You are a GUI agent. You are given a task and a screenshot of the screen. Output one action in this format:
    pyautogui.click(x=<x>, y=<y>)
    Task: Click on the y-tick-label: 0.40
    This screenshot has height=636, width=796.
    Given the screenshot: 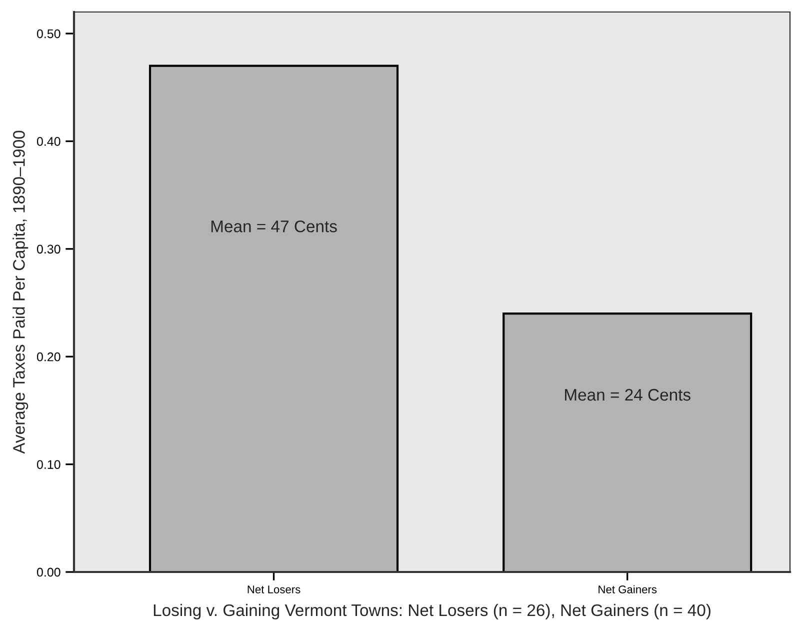 What is the action you would take?
    pyautogui.click(x=48, y=141)
    